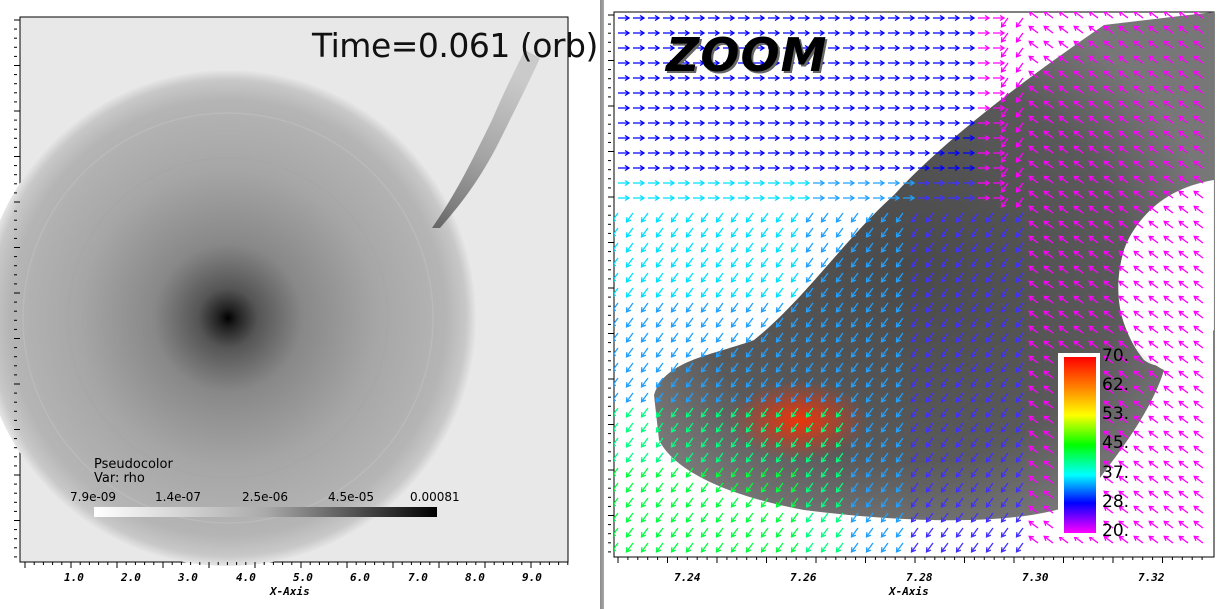  Describe the element at coordinates (1116, 414) in the screenshot. I see `colorbar-tick: 53.` at that location.